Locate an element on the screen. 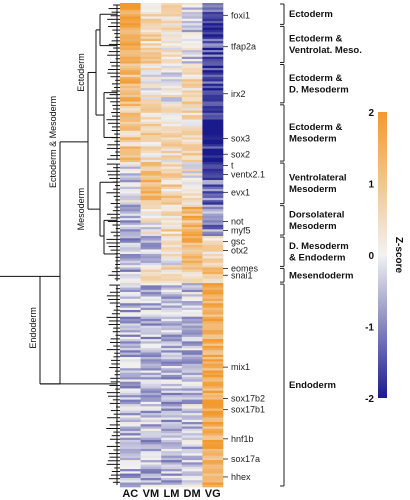 The height and width of the screenshot is (500, 410). gene-label: hnf1b is located at coordinates (242, 439).